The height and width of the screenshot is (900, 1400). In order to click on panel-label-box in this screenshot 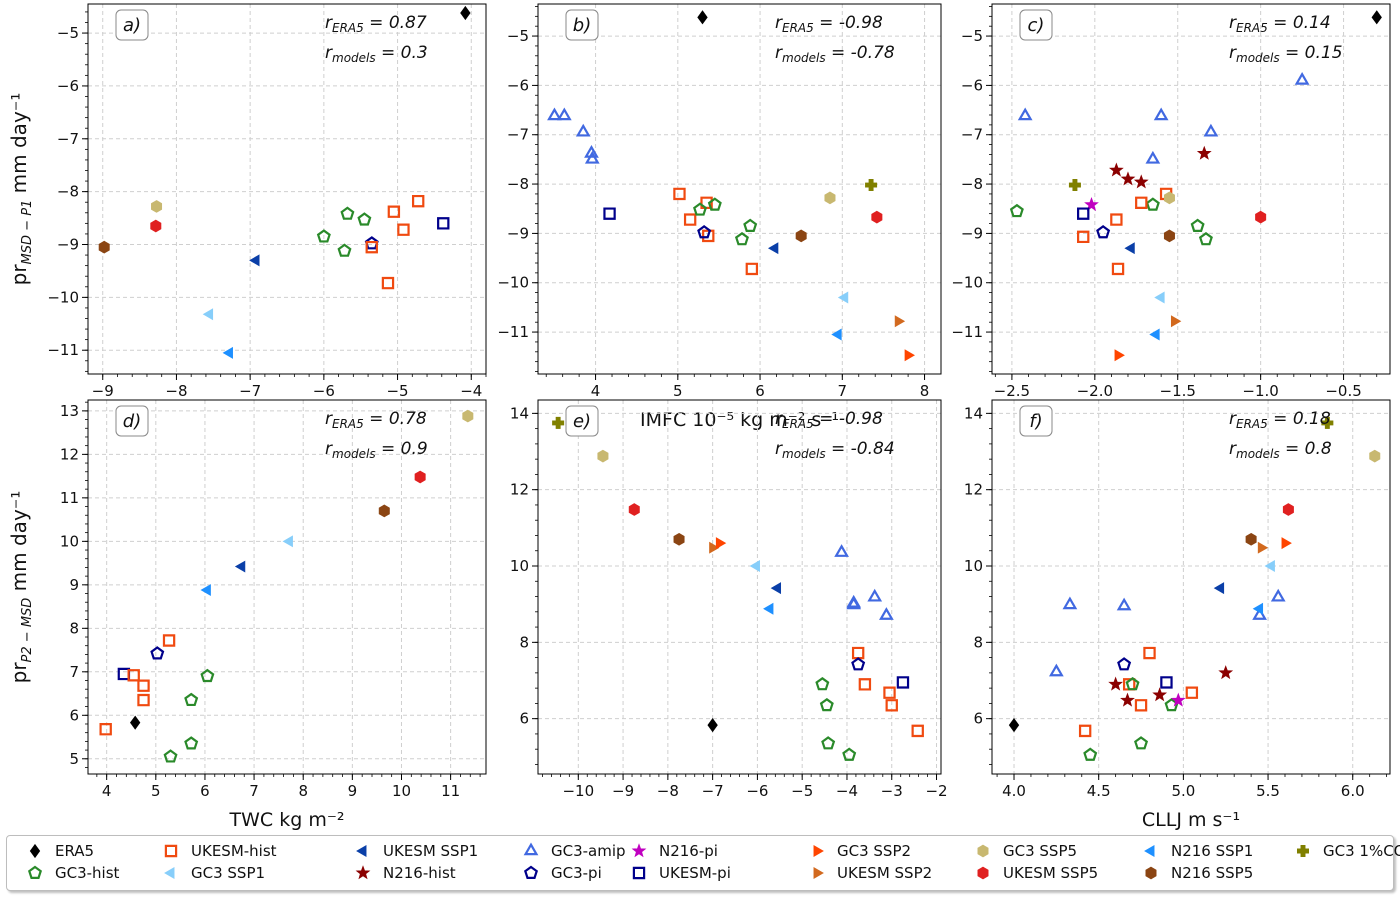, I will do `click(132, 25)`.